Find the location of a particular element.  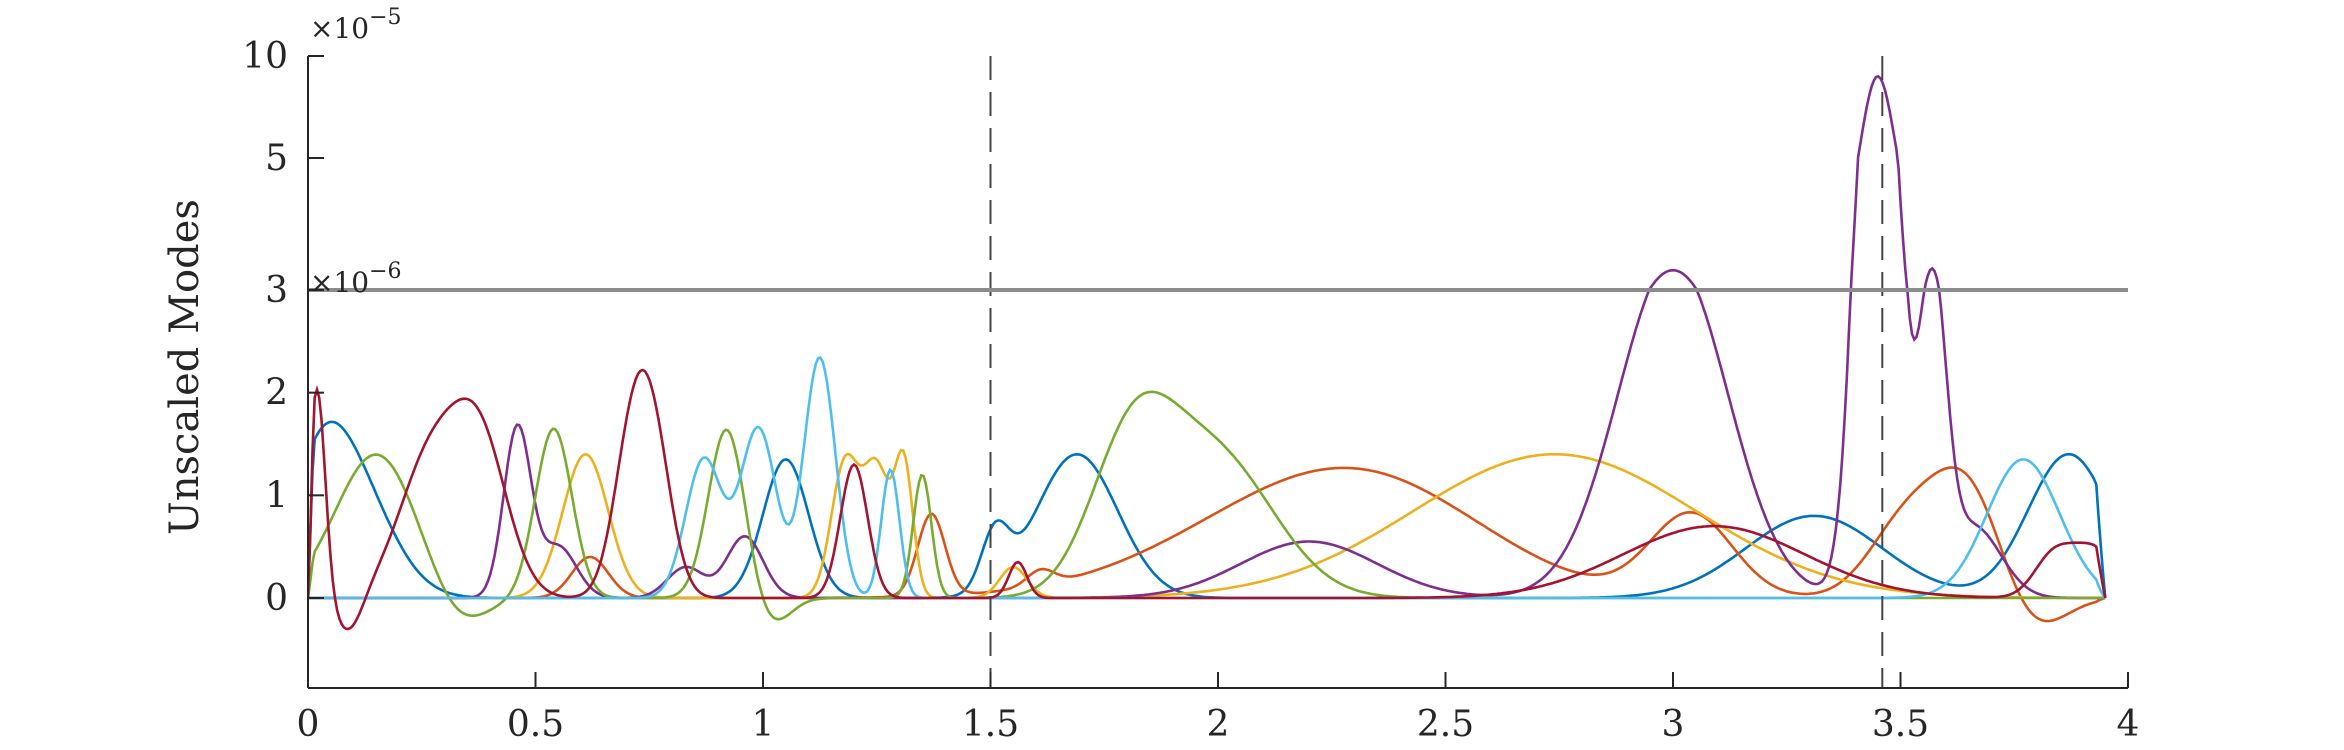

y-tick-label: 5 is located at coordinates (276, 158).